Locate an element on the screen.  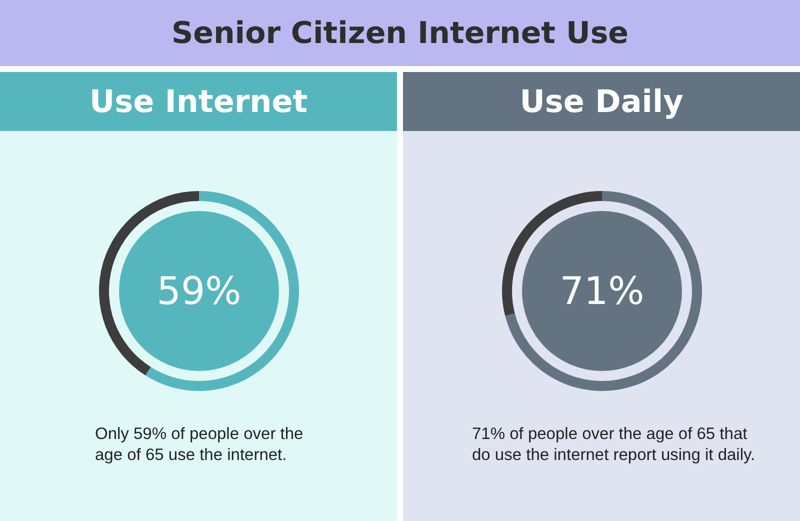
text: Senior Citizen Internet Use is located at coordinates (400, 33).